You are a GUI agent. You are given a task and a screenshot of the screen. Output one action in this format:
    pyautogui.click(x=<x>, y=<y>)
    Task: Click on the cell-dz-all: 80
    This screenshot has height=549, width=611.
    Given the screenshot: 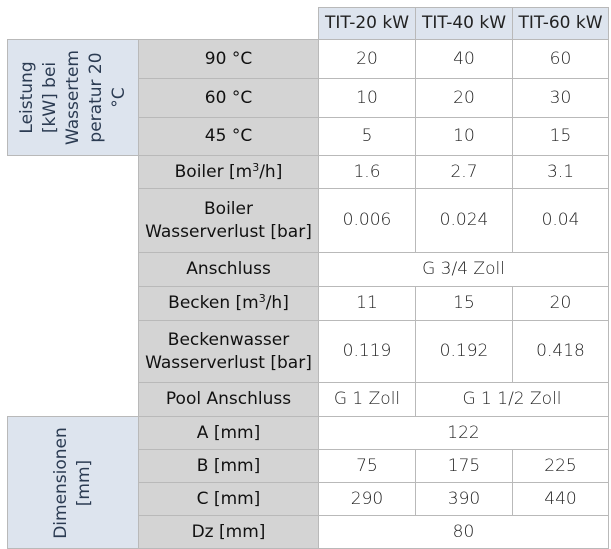 What is the action you would take?
    pyautogui.click(x=463, y=532)
    